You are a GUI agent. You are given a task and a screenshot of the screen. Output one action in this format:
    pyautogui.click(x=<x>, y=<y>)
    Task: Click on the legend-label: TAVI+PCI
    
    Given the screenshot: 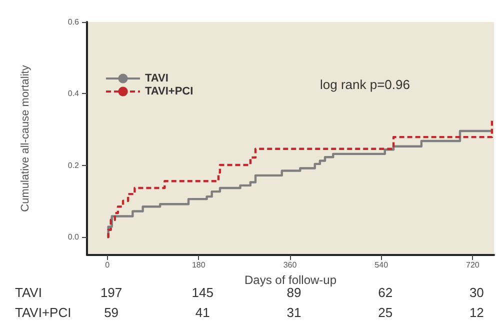 What is the action you would take?
    pyautogui.click(x=169, y=92)
    